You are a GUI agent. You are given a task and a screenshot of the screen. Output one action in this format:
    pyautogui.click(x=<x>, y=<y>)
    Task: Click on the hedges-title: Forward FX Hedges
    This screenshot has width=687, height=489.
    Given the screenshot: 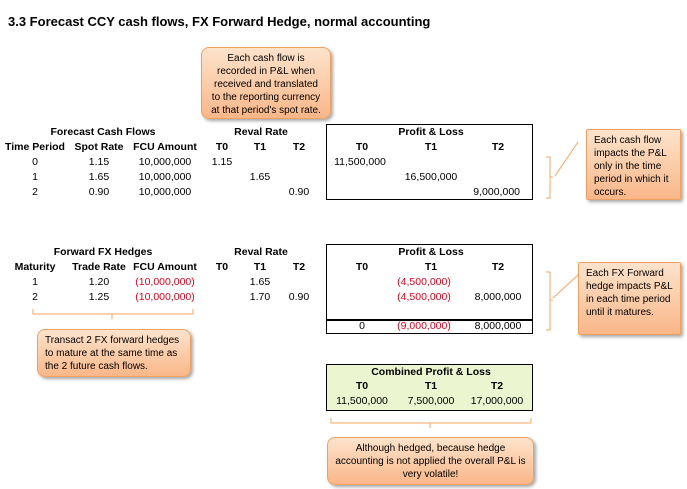 What is the action you would take?
    pyautogui.click(x=103, y=252)
    